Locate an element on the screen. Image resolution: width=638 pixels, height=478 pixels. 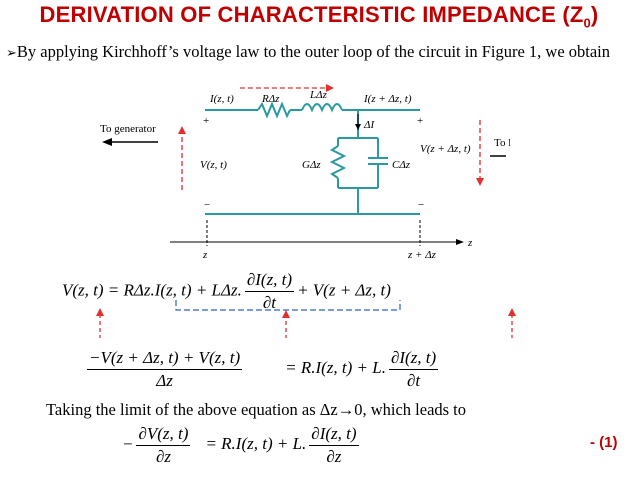
fraction-di-dt: ∂I(z, t) ∂t is located at coordinates (269, 291).